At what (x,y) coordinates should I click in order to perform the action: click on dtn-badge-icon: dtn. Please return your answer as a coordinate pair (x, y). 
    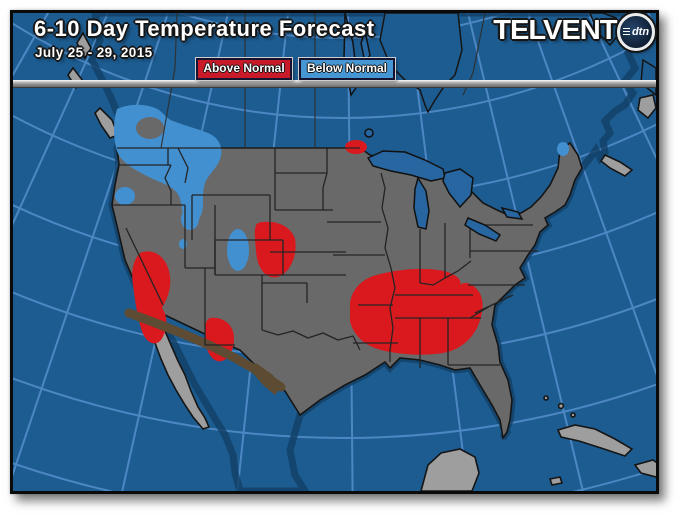
    Looking at the image, I should click on (636, 32).